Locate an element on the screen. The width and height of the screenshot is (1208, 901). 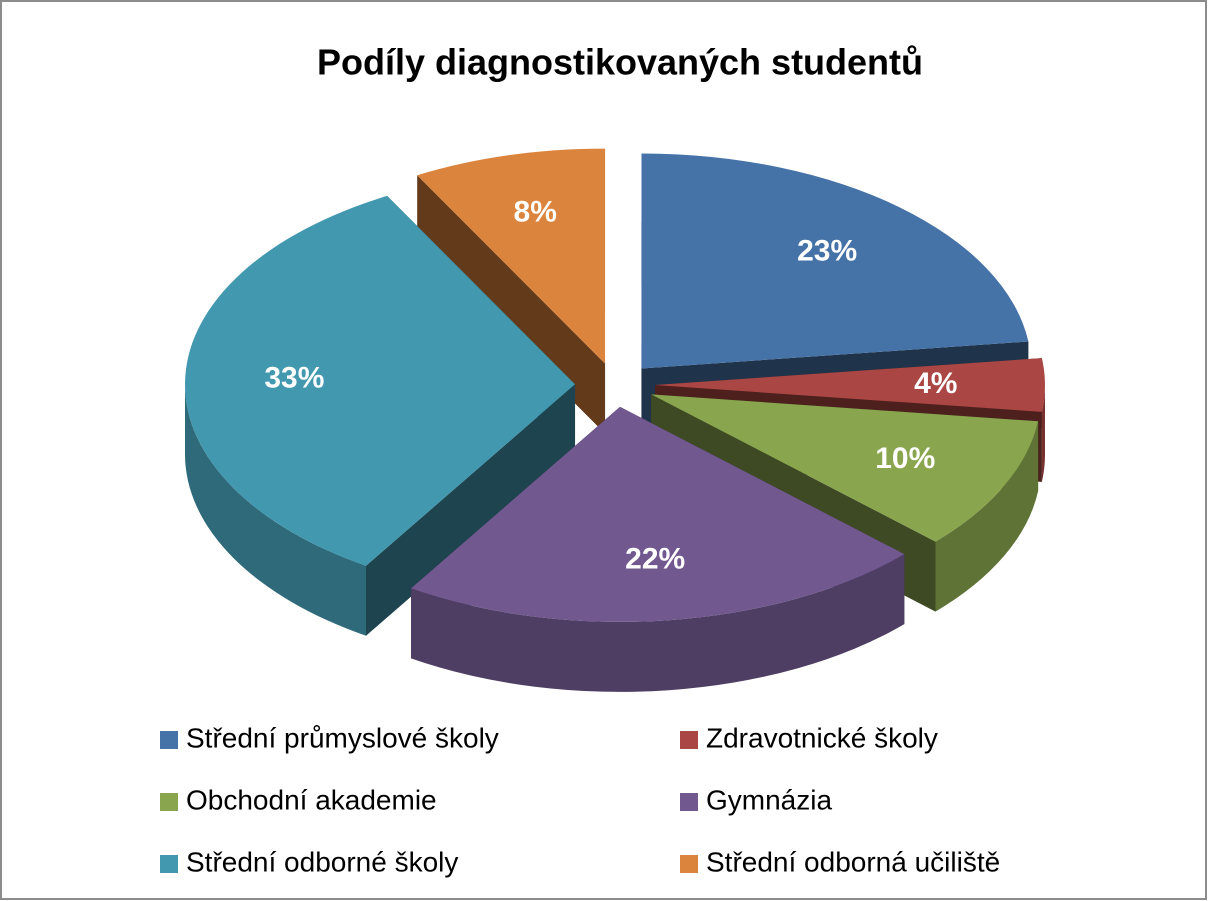
legend-label: Střední odborné školy is located at coordinates (322, 861).